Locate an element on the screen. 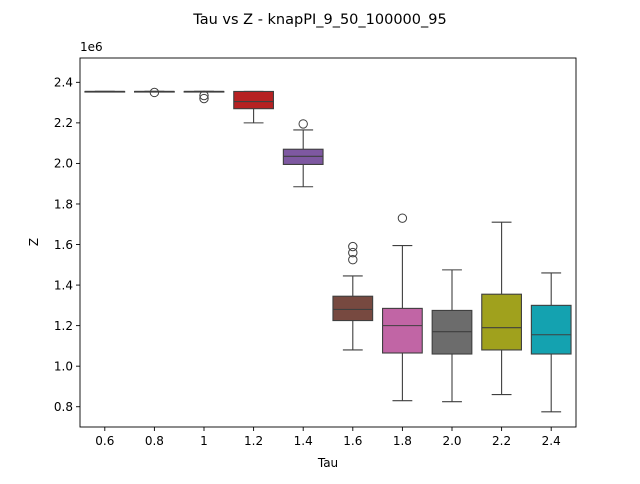 The image size is (640, 484). y-axis-label: Z is located at coordinates (34, 242).